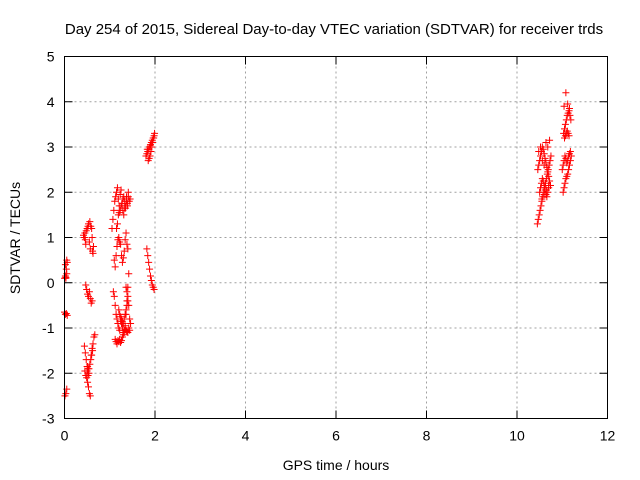  I want to click on y-tick-labels: -3 -2 -1 0 1 2 3 4 5, so click(48, 238).